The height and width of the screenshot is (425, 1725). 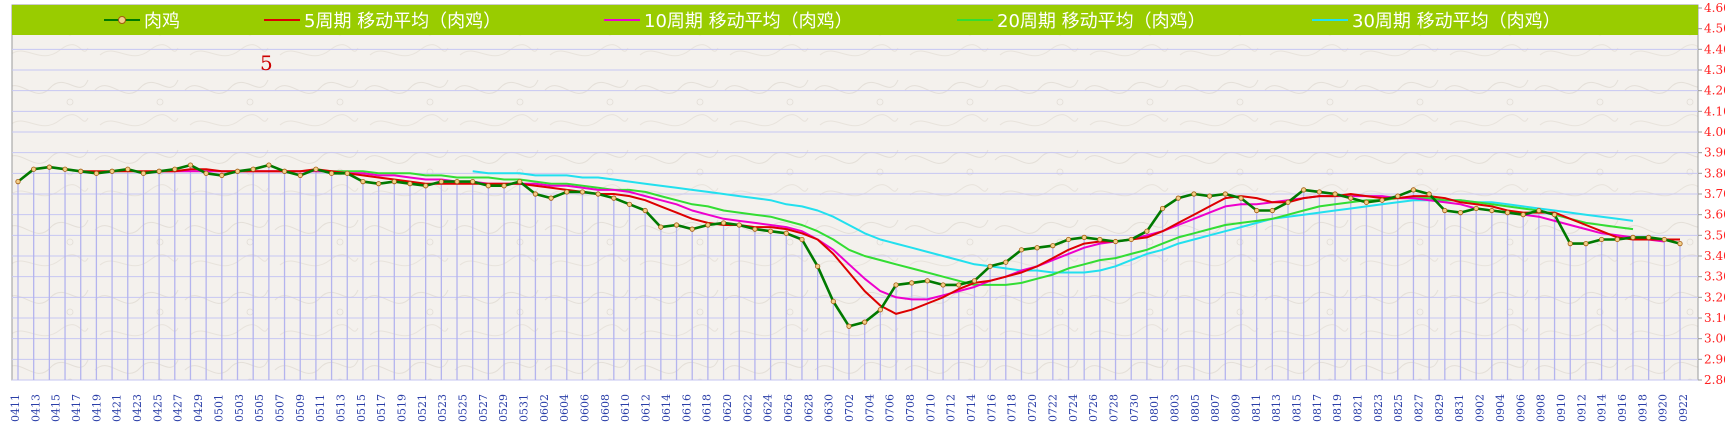 I want to click on x-tick-label: 0807, so click(x=1215, y=408).